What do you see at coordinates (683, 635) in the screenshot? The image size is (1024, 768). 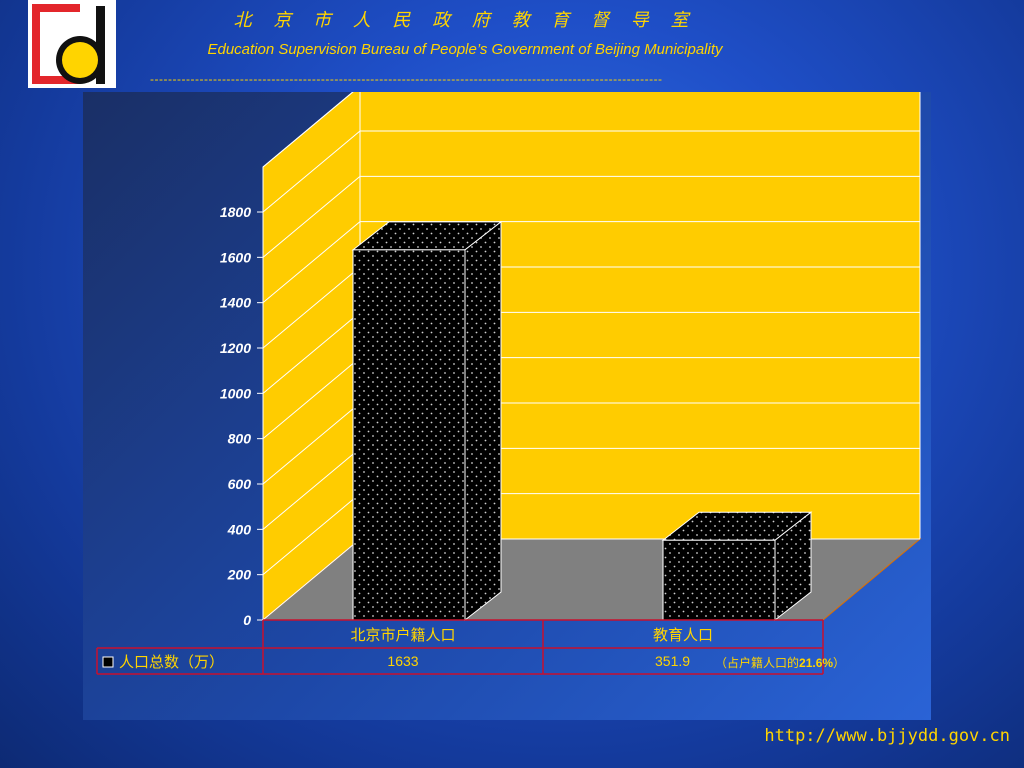 I see `category-label: 教育人口` at bounding box center [683, 635].